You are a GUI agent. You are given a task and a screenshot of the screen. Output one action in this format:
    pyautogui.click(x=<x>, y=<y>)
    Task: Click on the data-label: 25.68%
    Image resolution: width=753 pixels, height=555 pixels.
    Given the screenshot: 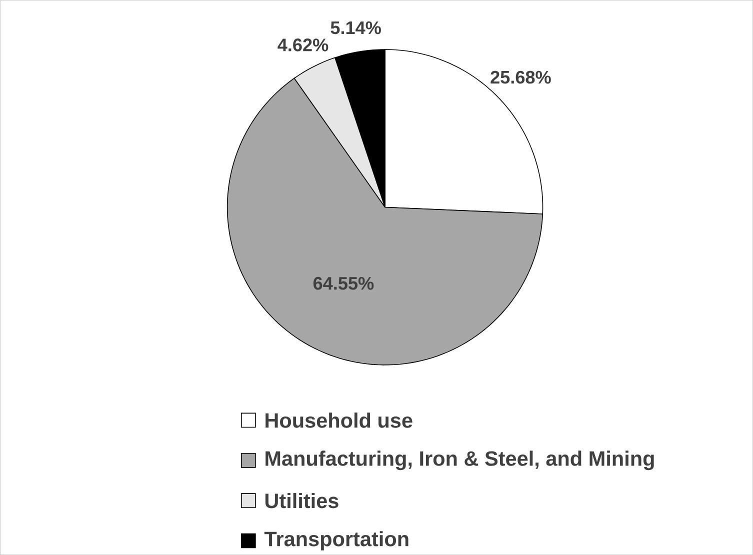 What is the action you would take?
    pyautogui.click(x=520, y=77)
    